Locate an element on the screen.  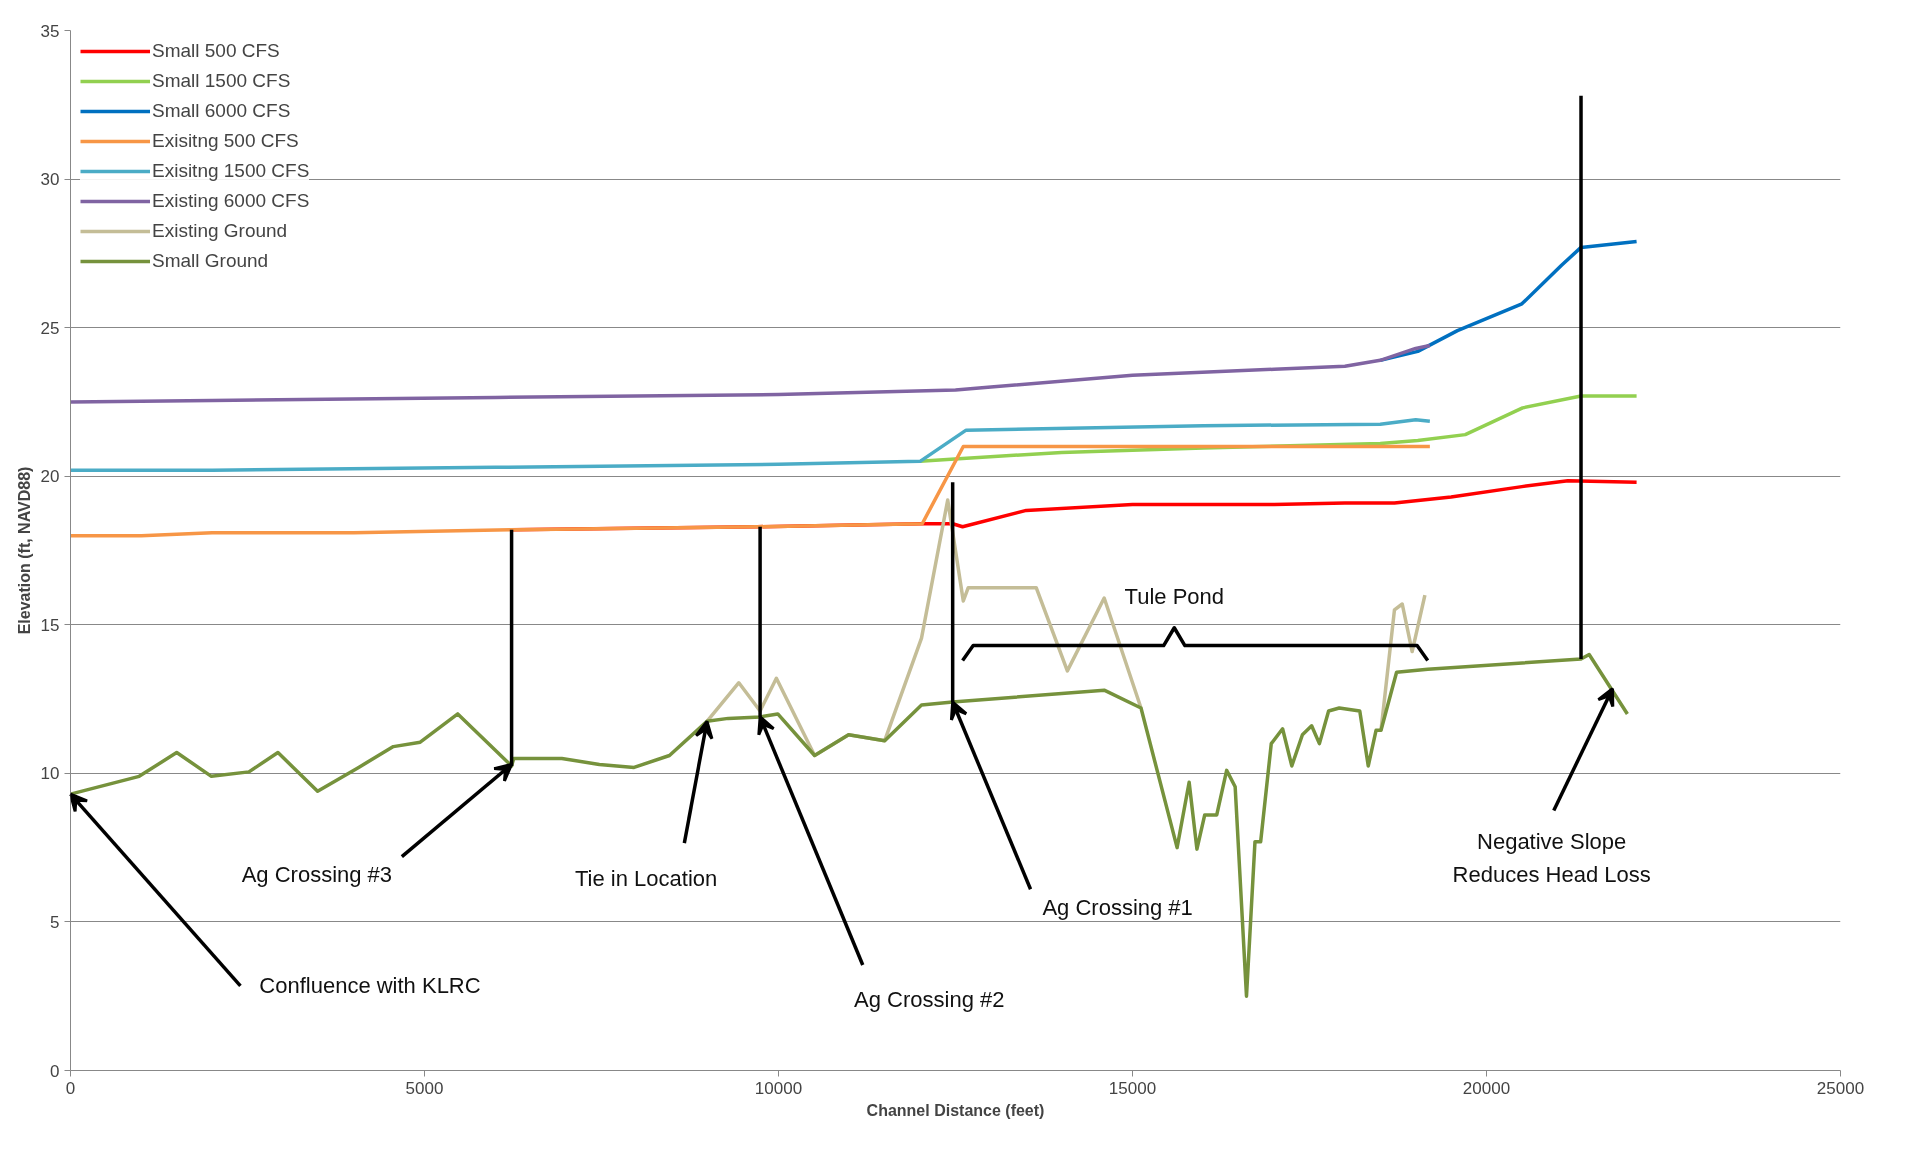
x-tick-label: 10000 is located at coordinates (778, 1088).